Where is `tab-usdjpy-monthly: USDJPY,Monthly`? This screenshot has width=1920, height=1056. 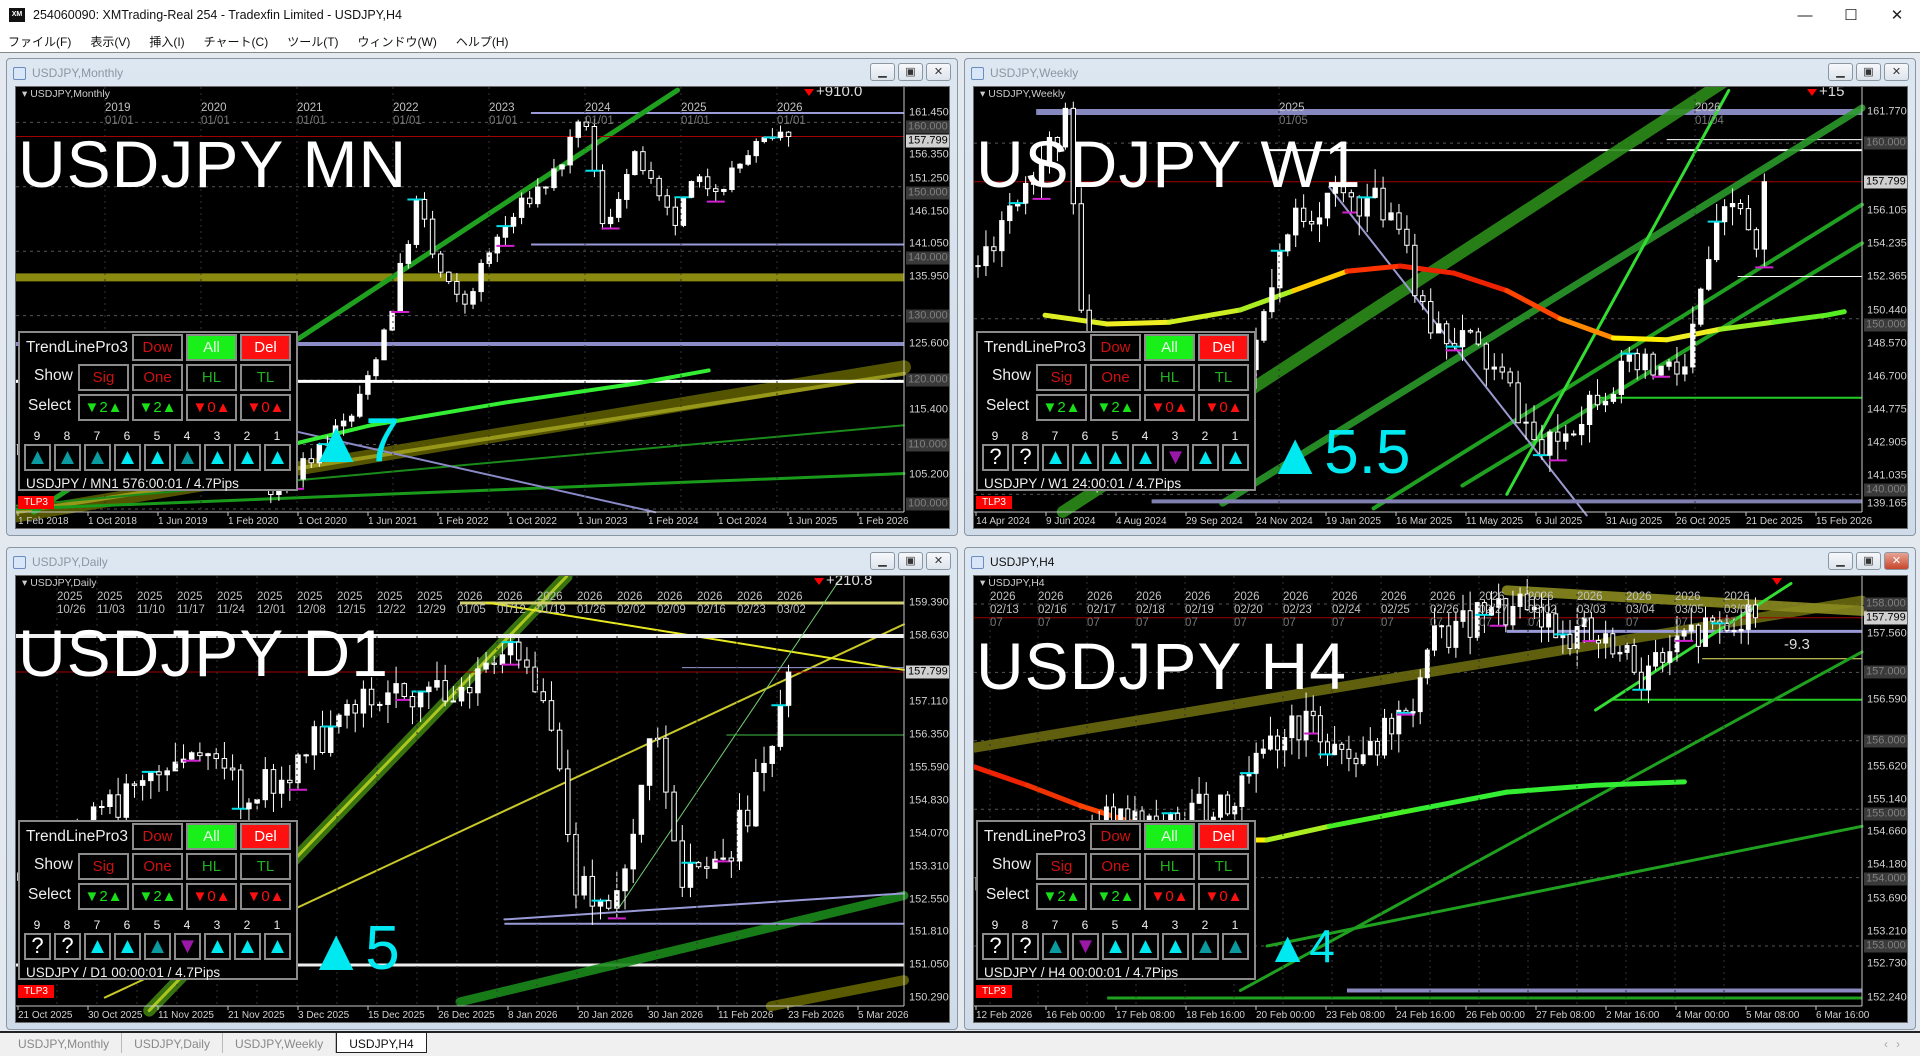 tab-usdjpy-monthly: USDJPY,Monthly is located at coordinates (64, 1043).